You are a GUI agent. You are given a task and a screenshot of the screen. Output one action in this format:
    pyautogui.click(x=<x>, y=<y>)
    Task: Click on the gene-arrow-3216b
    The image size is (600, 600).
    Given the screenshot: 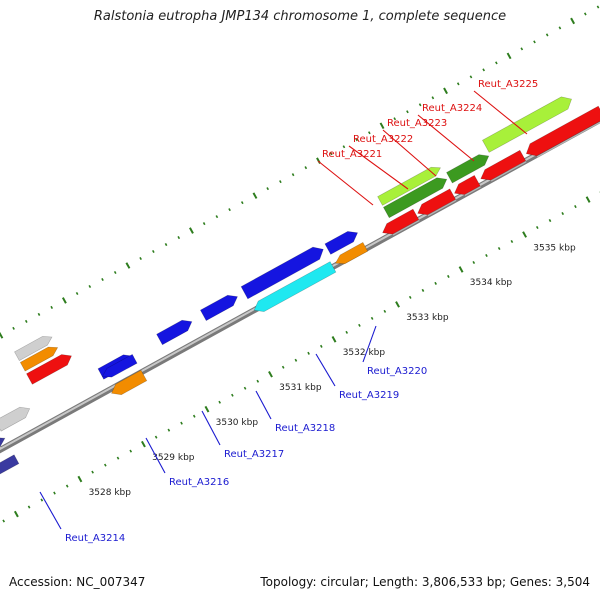 What is the action you would take?
    pyautogui.click(x=119, y=365)
    